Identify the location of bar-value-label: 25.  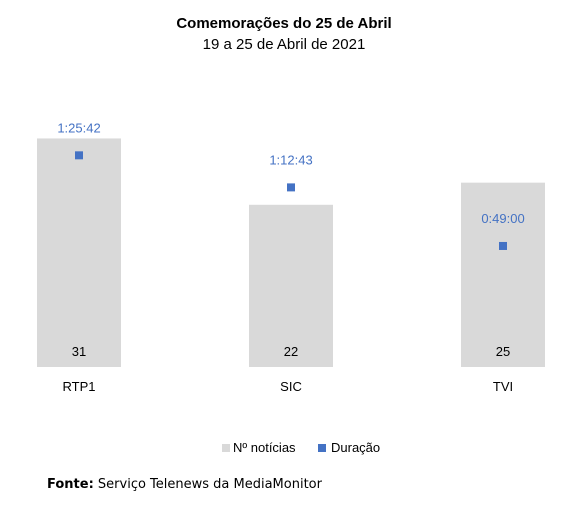
(503, 351).